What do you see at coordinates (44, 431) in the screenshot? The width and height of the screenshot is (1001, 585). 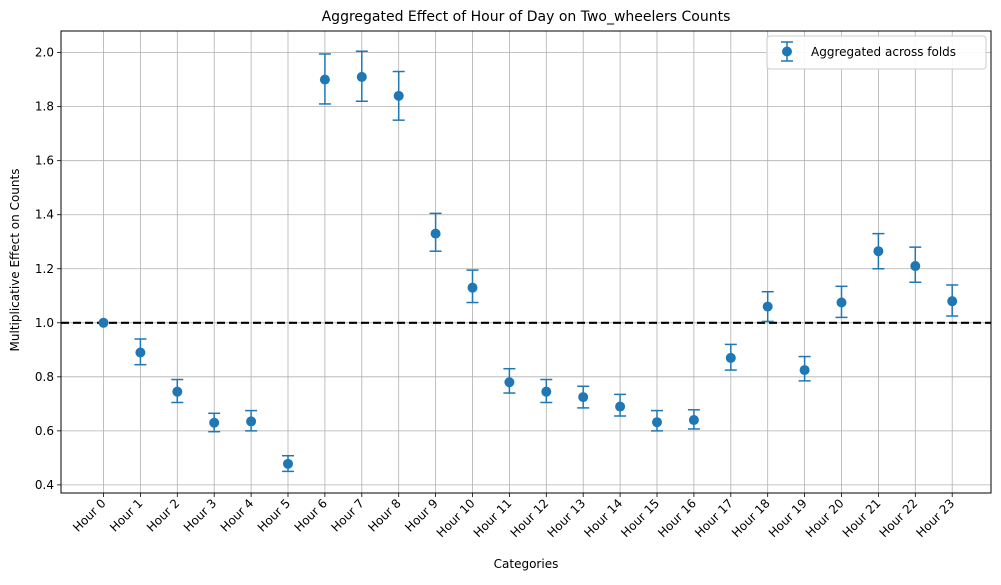 I see `y-tick-label: 0.6` at bounding box center [44, 431].